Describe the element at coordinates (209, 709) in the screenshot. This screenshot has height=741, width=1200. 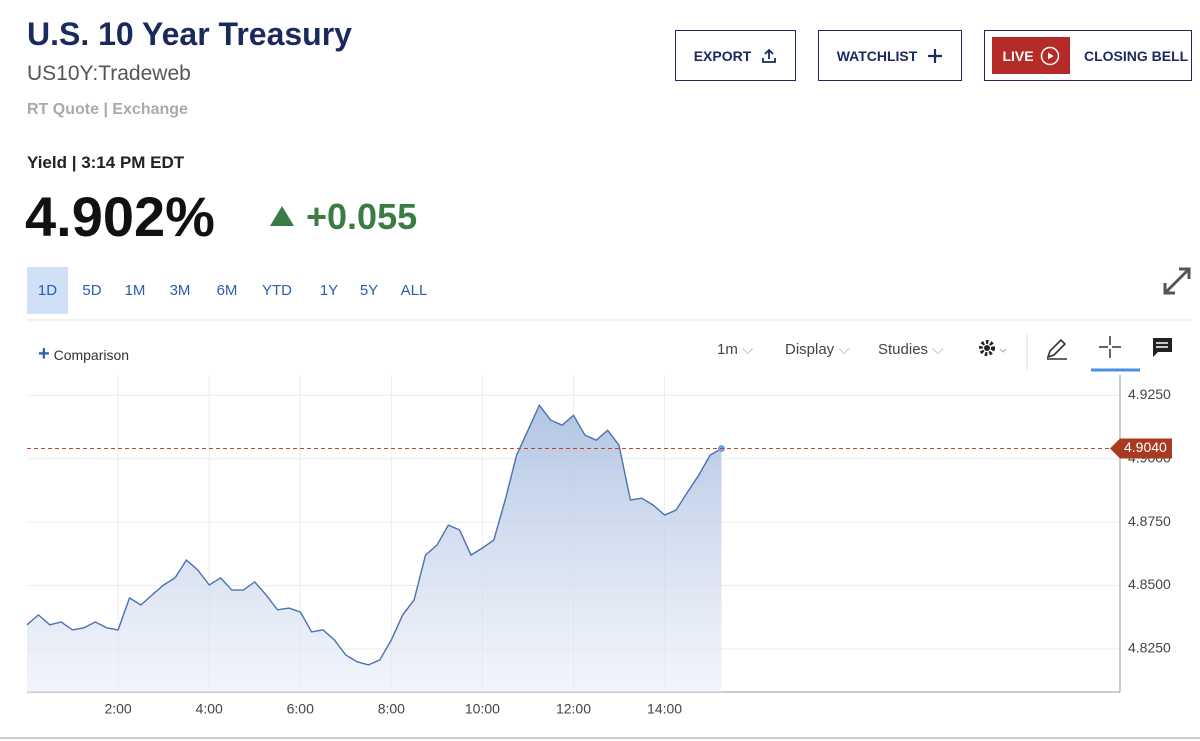
I see `x-tick-label: 4:00` at that location.